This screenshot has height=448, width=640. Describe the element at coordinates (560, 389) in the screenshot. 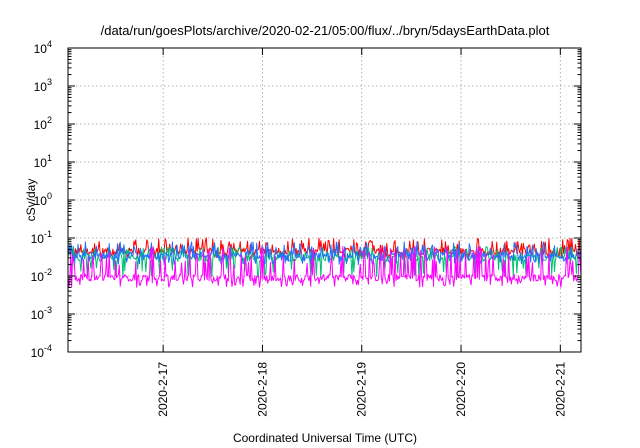

I see `x-tick-label: 2020-2-21` at that location.